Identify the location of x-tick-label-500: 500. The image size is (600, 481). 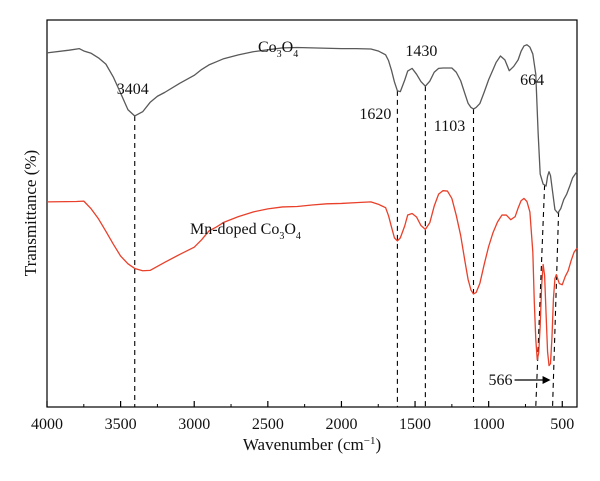
(562, 424).